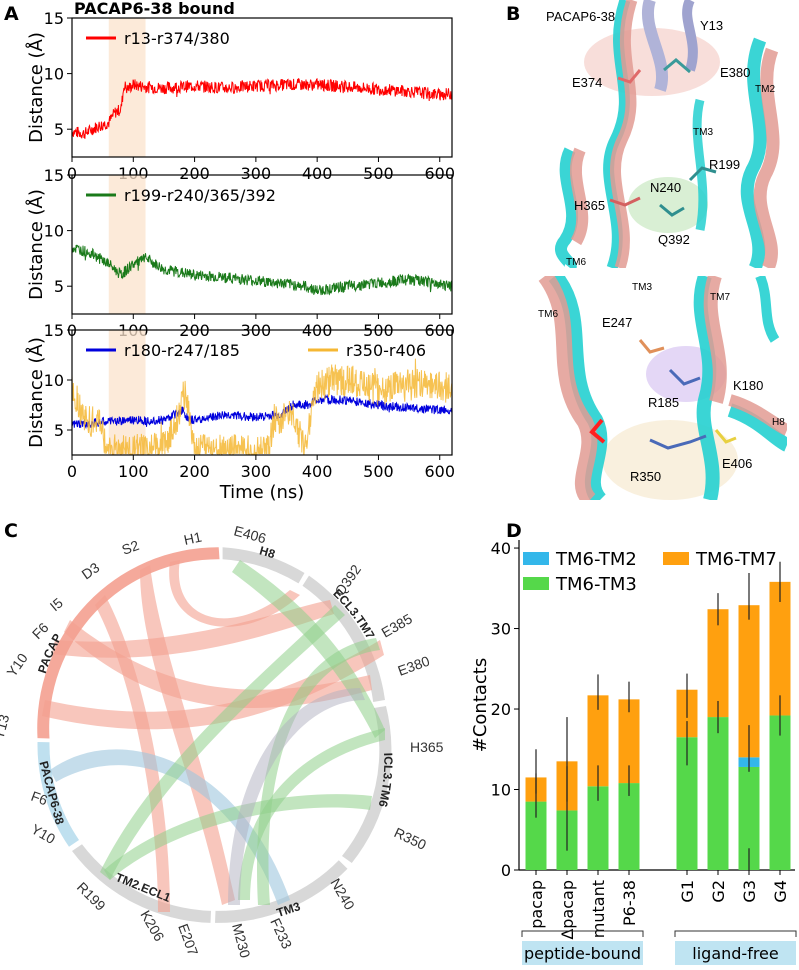 The height and width of the screenshot is (970, 799). What do you see at coordinates (11, 531) in the screenshot?
I see `panel-label-c: C` at bounding box center [11, 531].